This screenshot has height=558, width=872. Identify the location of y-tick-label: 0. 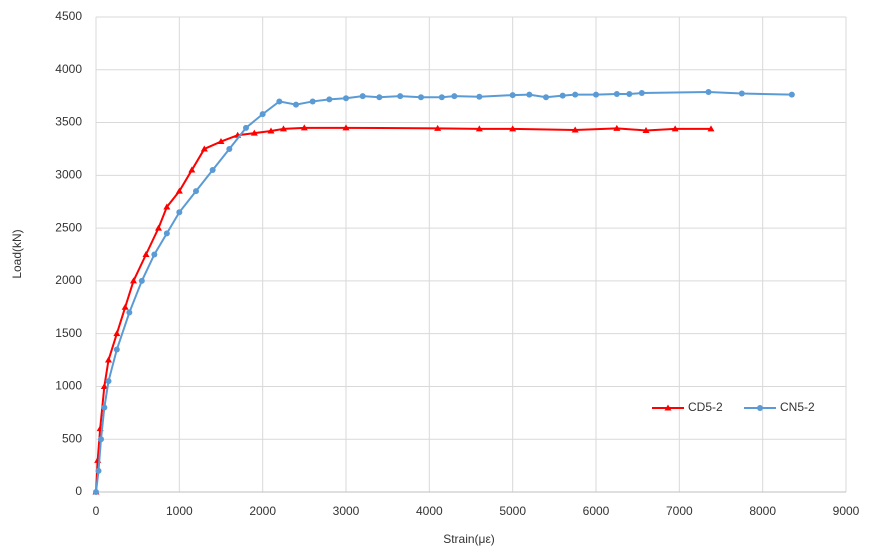
(78, 491).